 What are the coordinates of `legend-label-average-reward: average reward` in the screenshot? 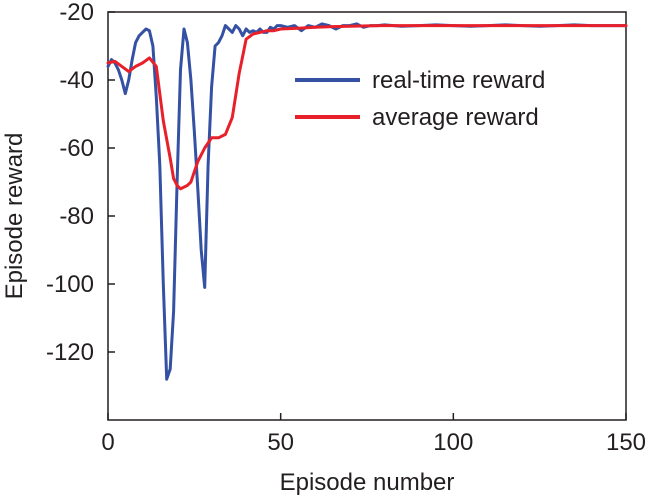 It's located at (455, 117).